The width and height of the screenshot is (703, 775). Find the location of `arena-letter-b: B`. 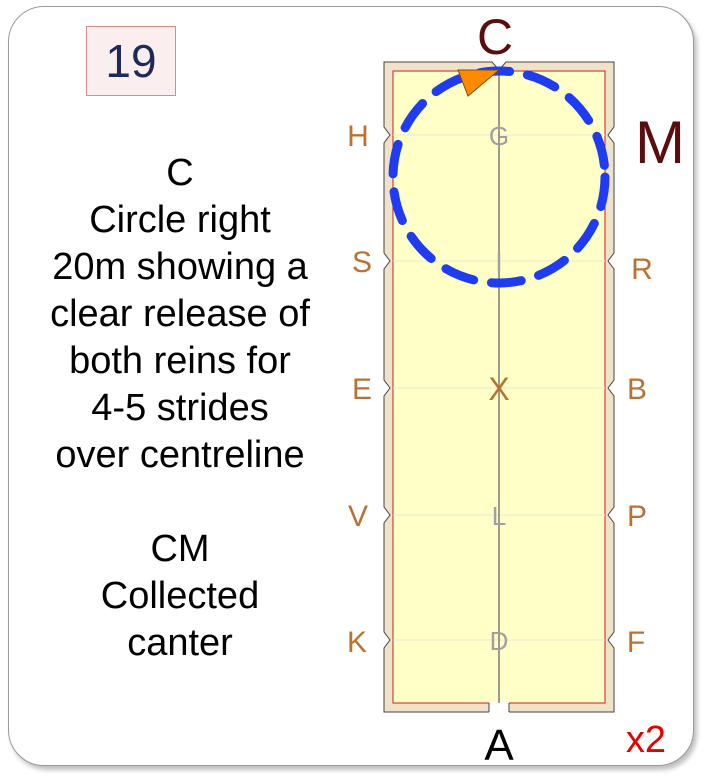

arena-letter-b: B is located at coordinates (637, 389).